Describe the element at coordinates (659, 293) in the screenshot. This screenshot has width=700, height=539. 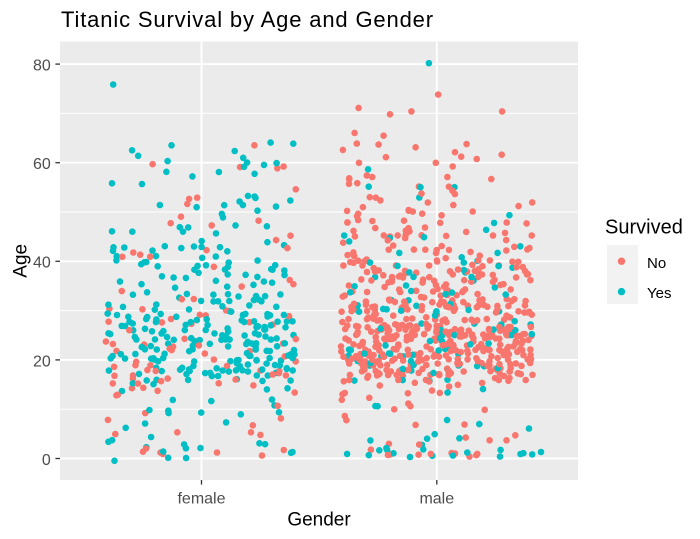
I see `svg-text: Yes` at that location.